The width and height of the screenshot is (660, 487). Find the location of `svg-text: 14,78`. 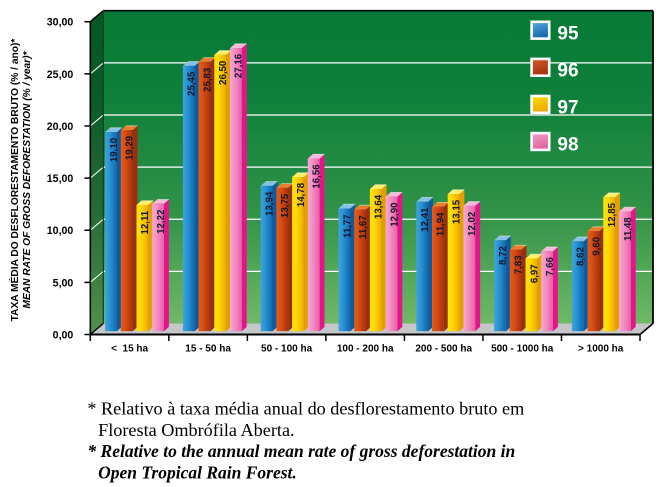

svg-text: 14,78 is located at coordinates (301, 194).